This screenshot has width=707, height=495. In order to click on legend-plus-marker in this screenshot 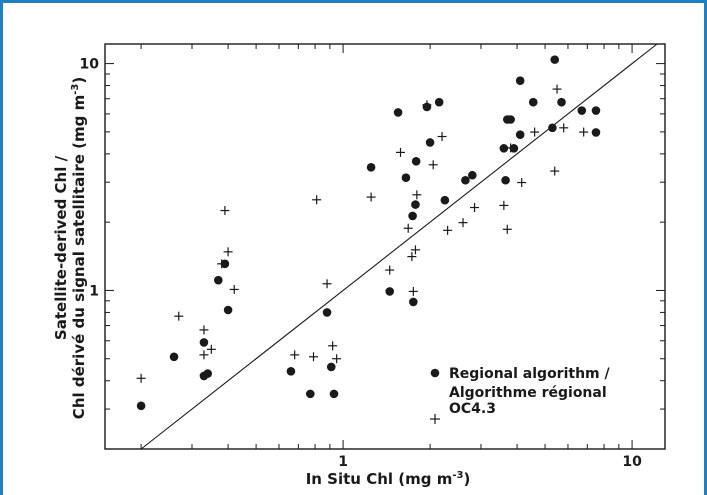, I will do `click(435, 419)`.